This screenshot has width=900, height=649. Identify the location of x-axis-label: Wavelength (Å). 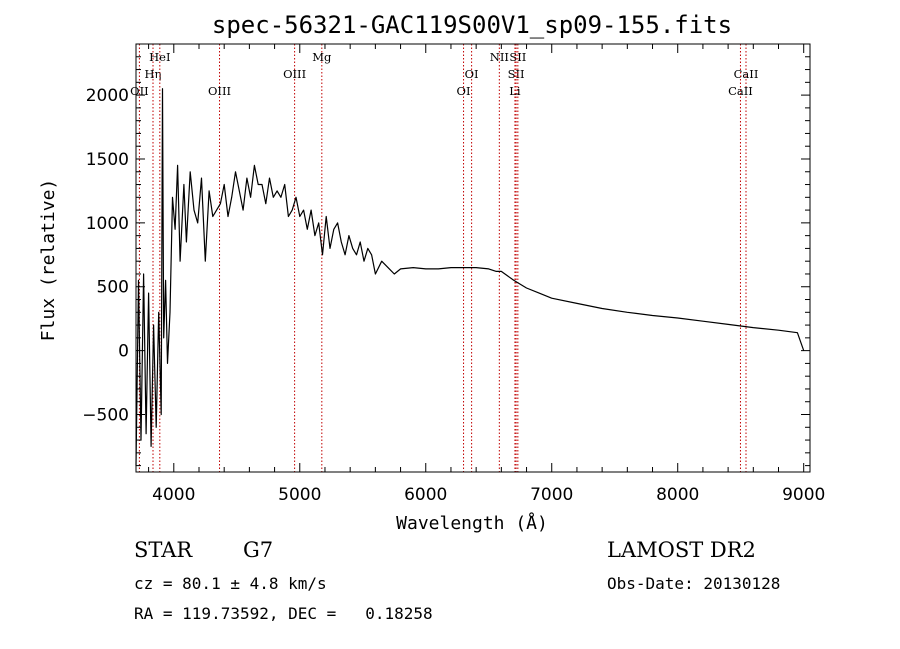
(472, 523).